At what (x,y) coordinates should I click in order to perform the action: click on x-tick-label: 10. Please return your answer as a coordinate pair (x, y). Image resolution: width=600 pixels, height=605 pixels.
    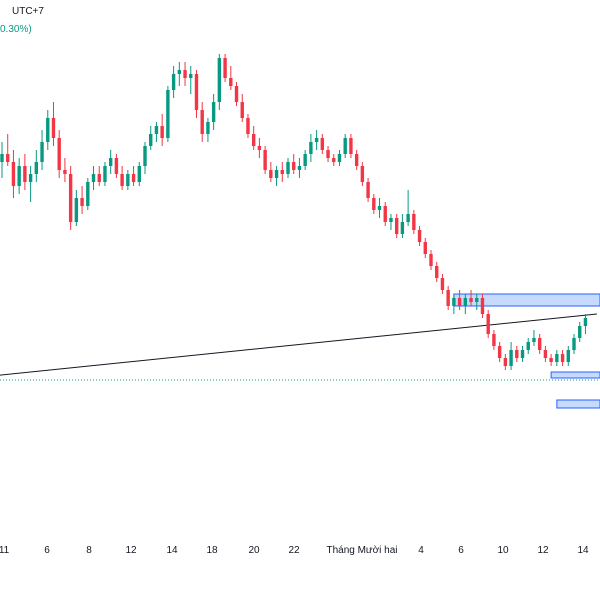
    Looking at the image, I should click on (503, 550).